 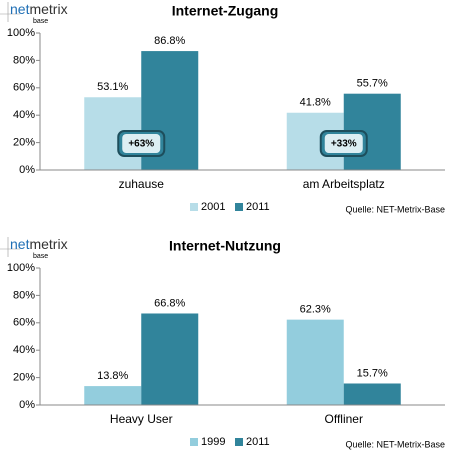 What do you see at coordinates (112, 376) in the screenshot?
I see `value-label: 13.8%` at bounding box center [112, 376].